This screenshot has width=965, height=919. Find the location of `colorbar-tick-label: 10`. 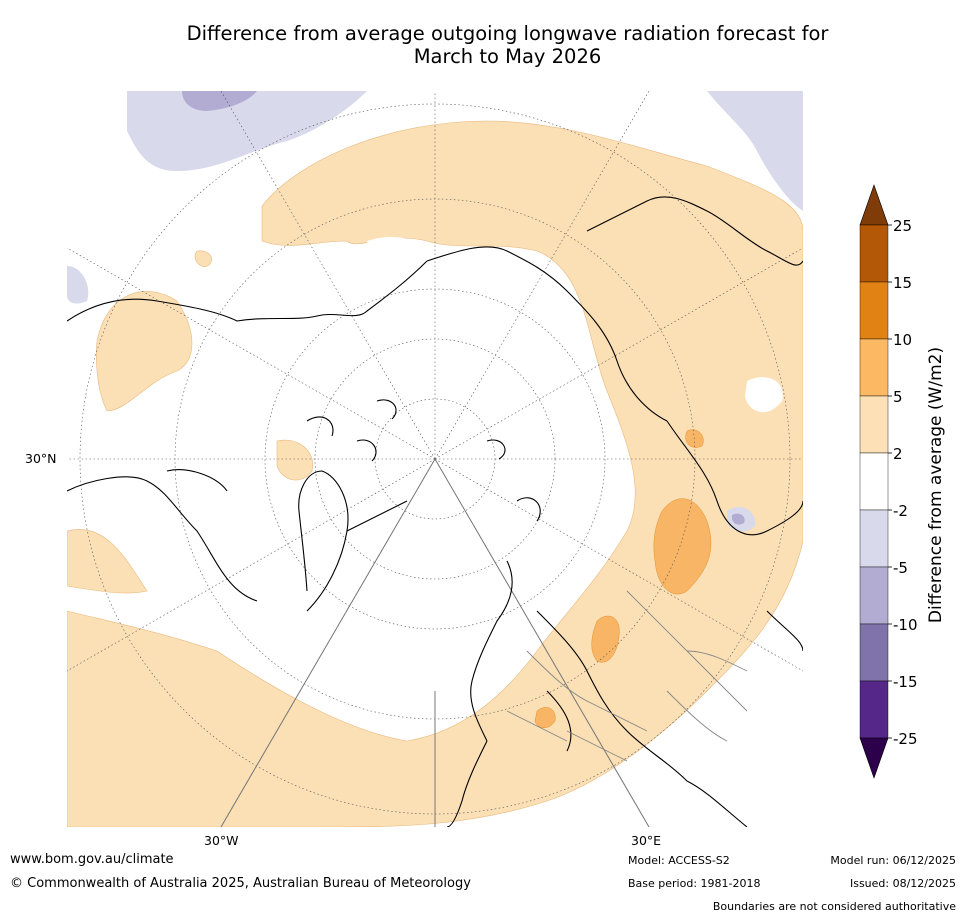

colorbar-tick-label: 10 is located at coordinates (902, 340).